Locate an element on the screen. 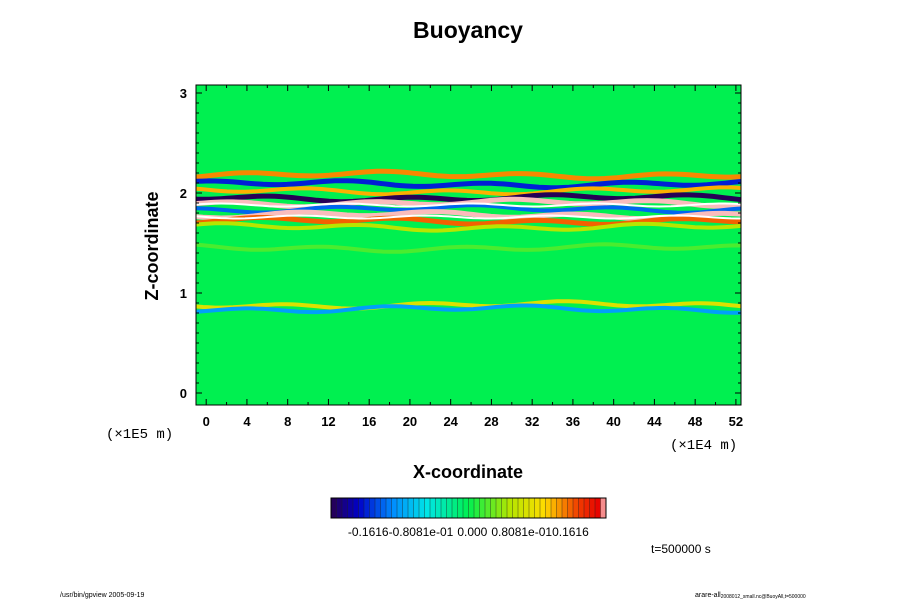  x-axis-label: X-coordinate is located at coordinates (468, 472).